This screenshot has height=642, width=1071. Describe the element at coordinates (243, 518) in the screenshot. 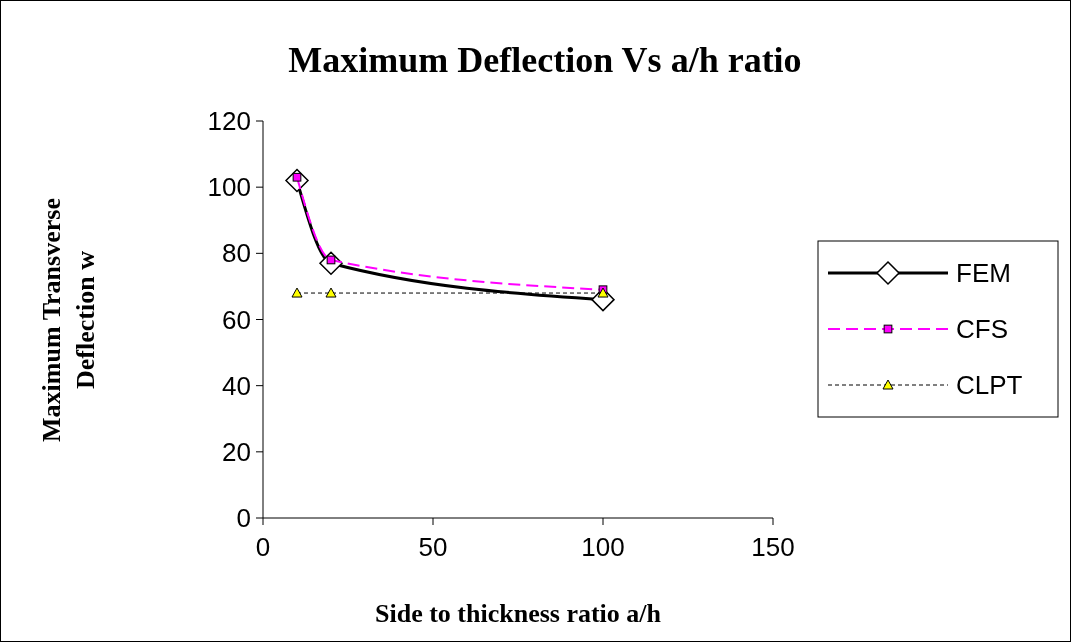

I see `y-tick-label: 0` at that location.